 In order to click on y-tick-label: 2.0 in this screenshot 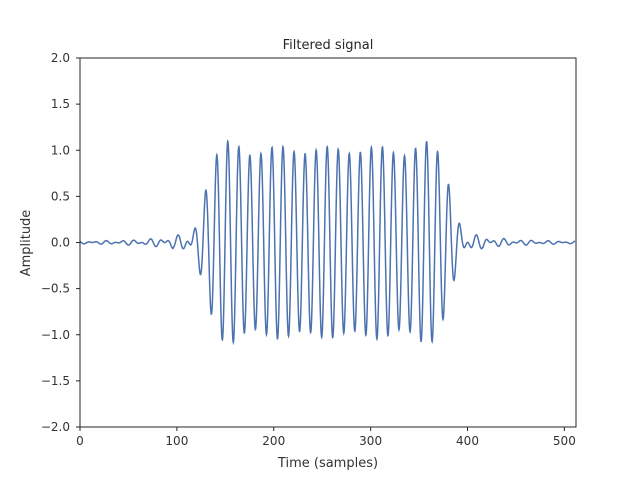, I will do `click(60, 58)`.